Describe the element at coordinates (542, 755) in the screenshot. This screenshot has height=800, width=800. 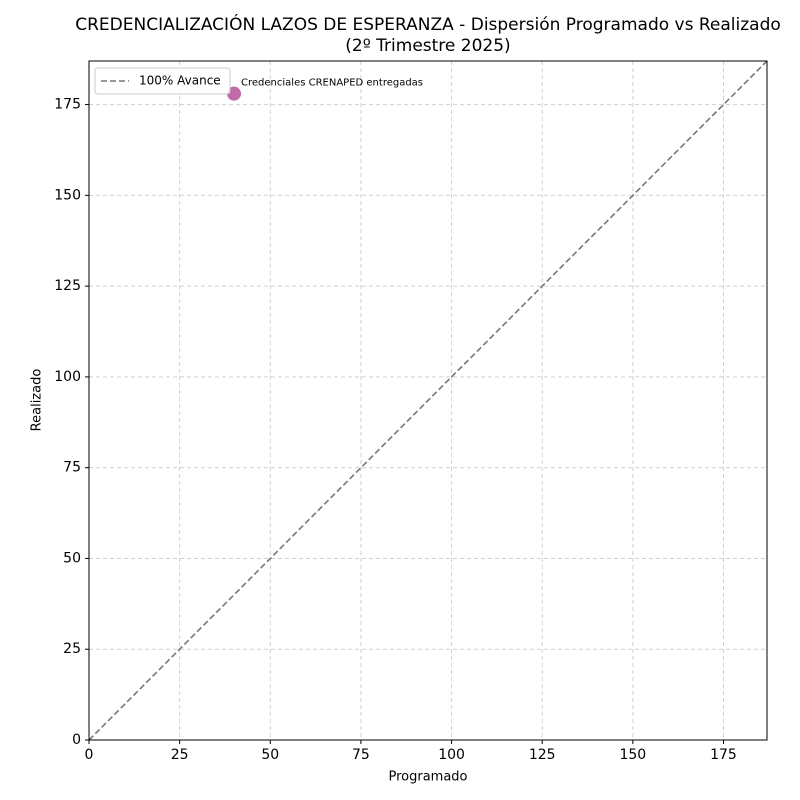
I see `x-tick-label: 125` at that location.